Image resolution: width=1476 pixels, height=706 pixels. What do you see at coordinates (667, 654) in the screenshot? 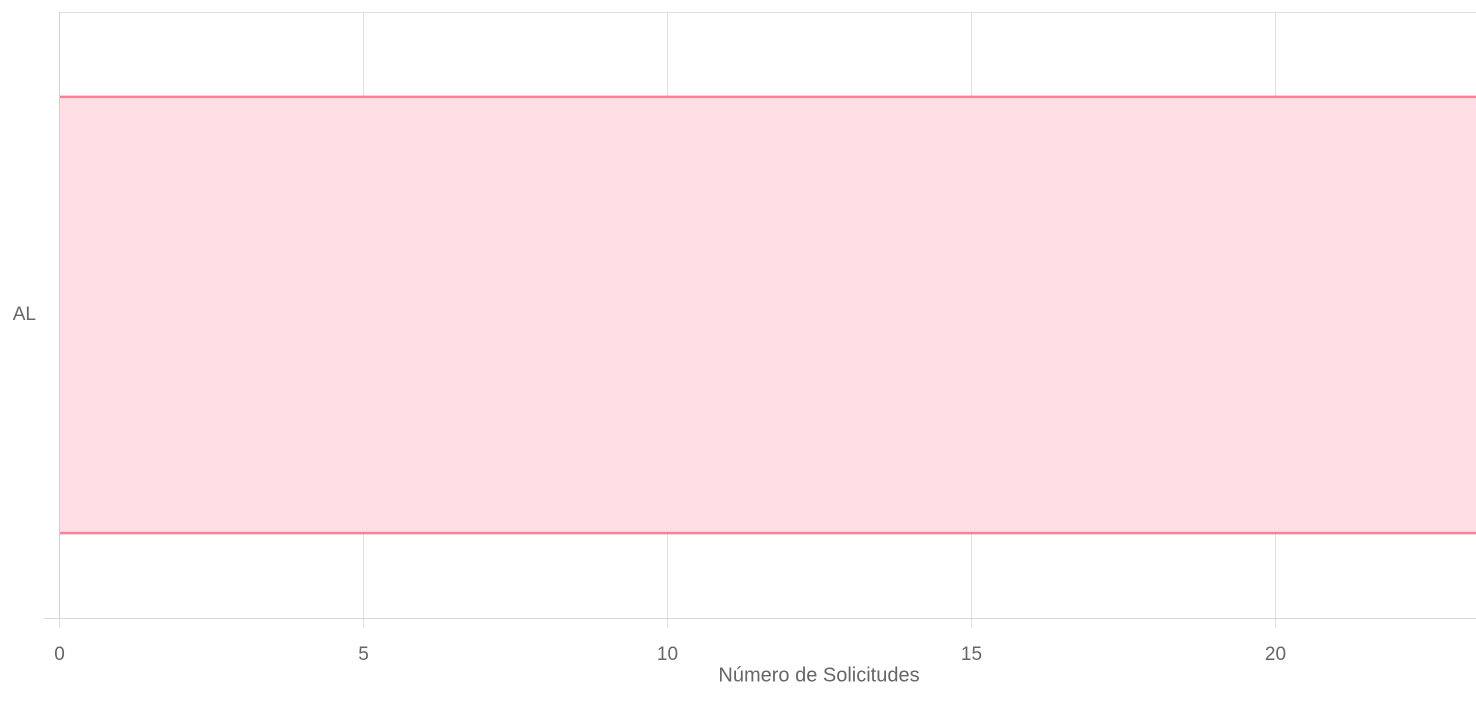
I see `x-tick-label: 10` at bounding box center [667, 654].